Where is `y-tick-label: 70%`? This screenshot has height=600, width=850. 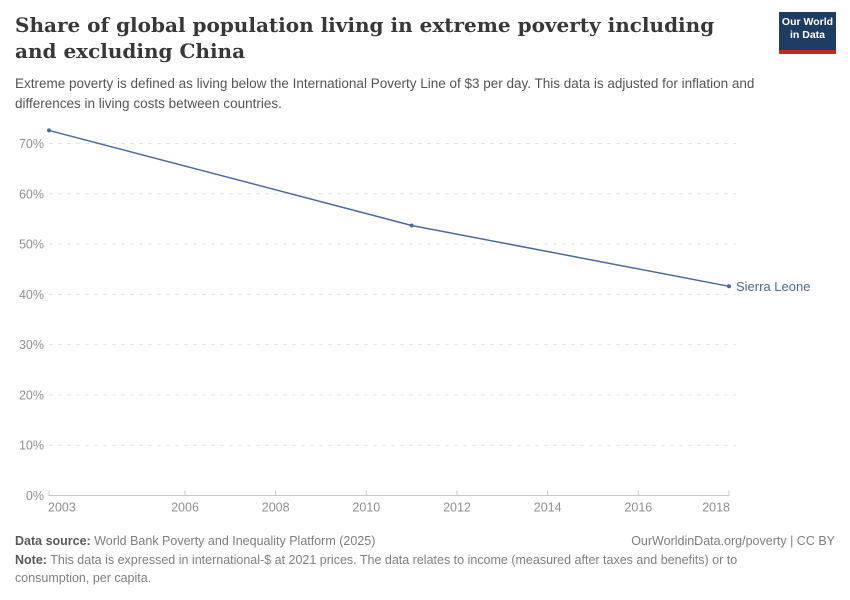
y-tick-label: 70% is located at coordinates (31, 144).